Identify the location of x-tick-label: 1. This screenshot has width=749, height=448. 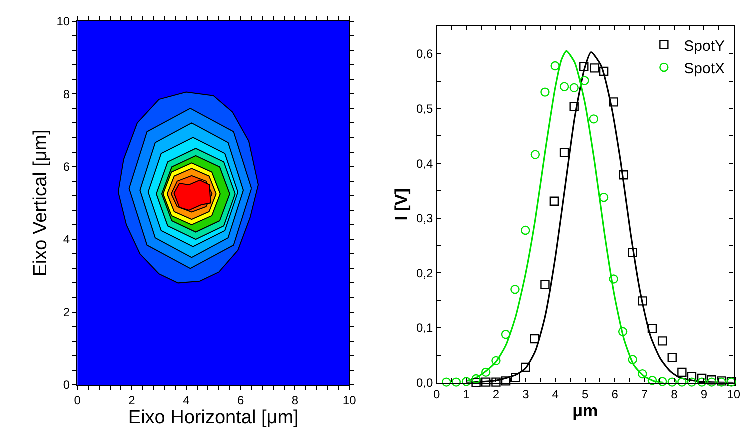
(466, 394).